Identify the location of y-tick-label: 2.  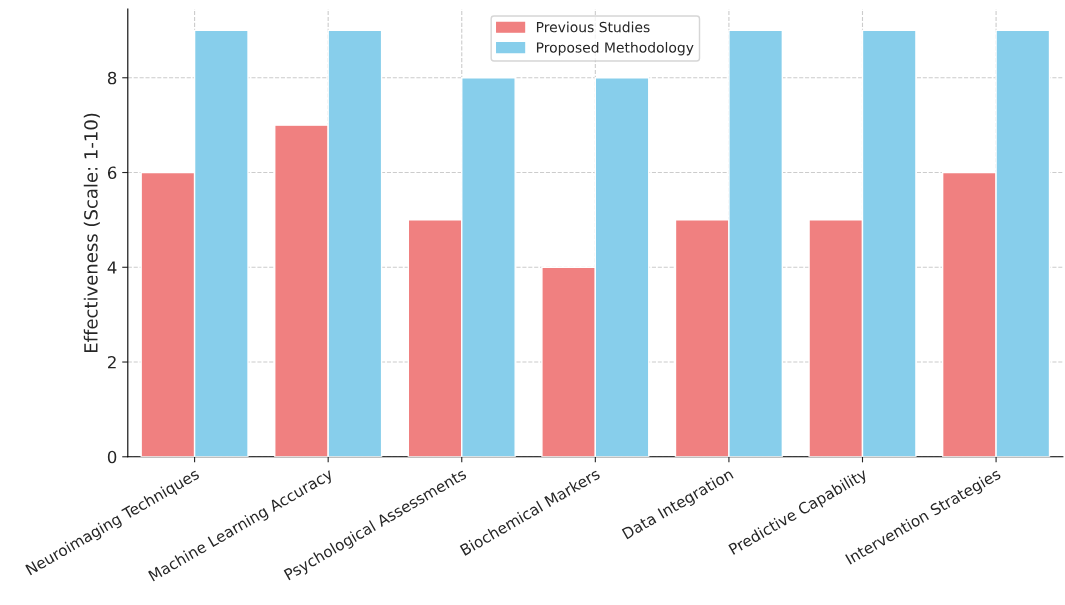
(112, 362).